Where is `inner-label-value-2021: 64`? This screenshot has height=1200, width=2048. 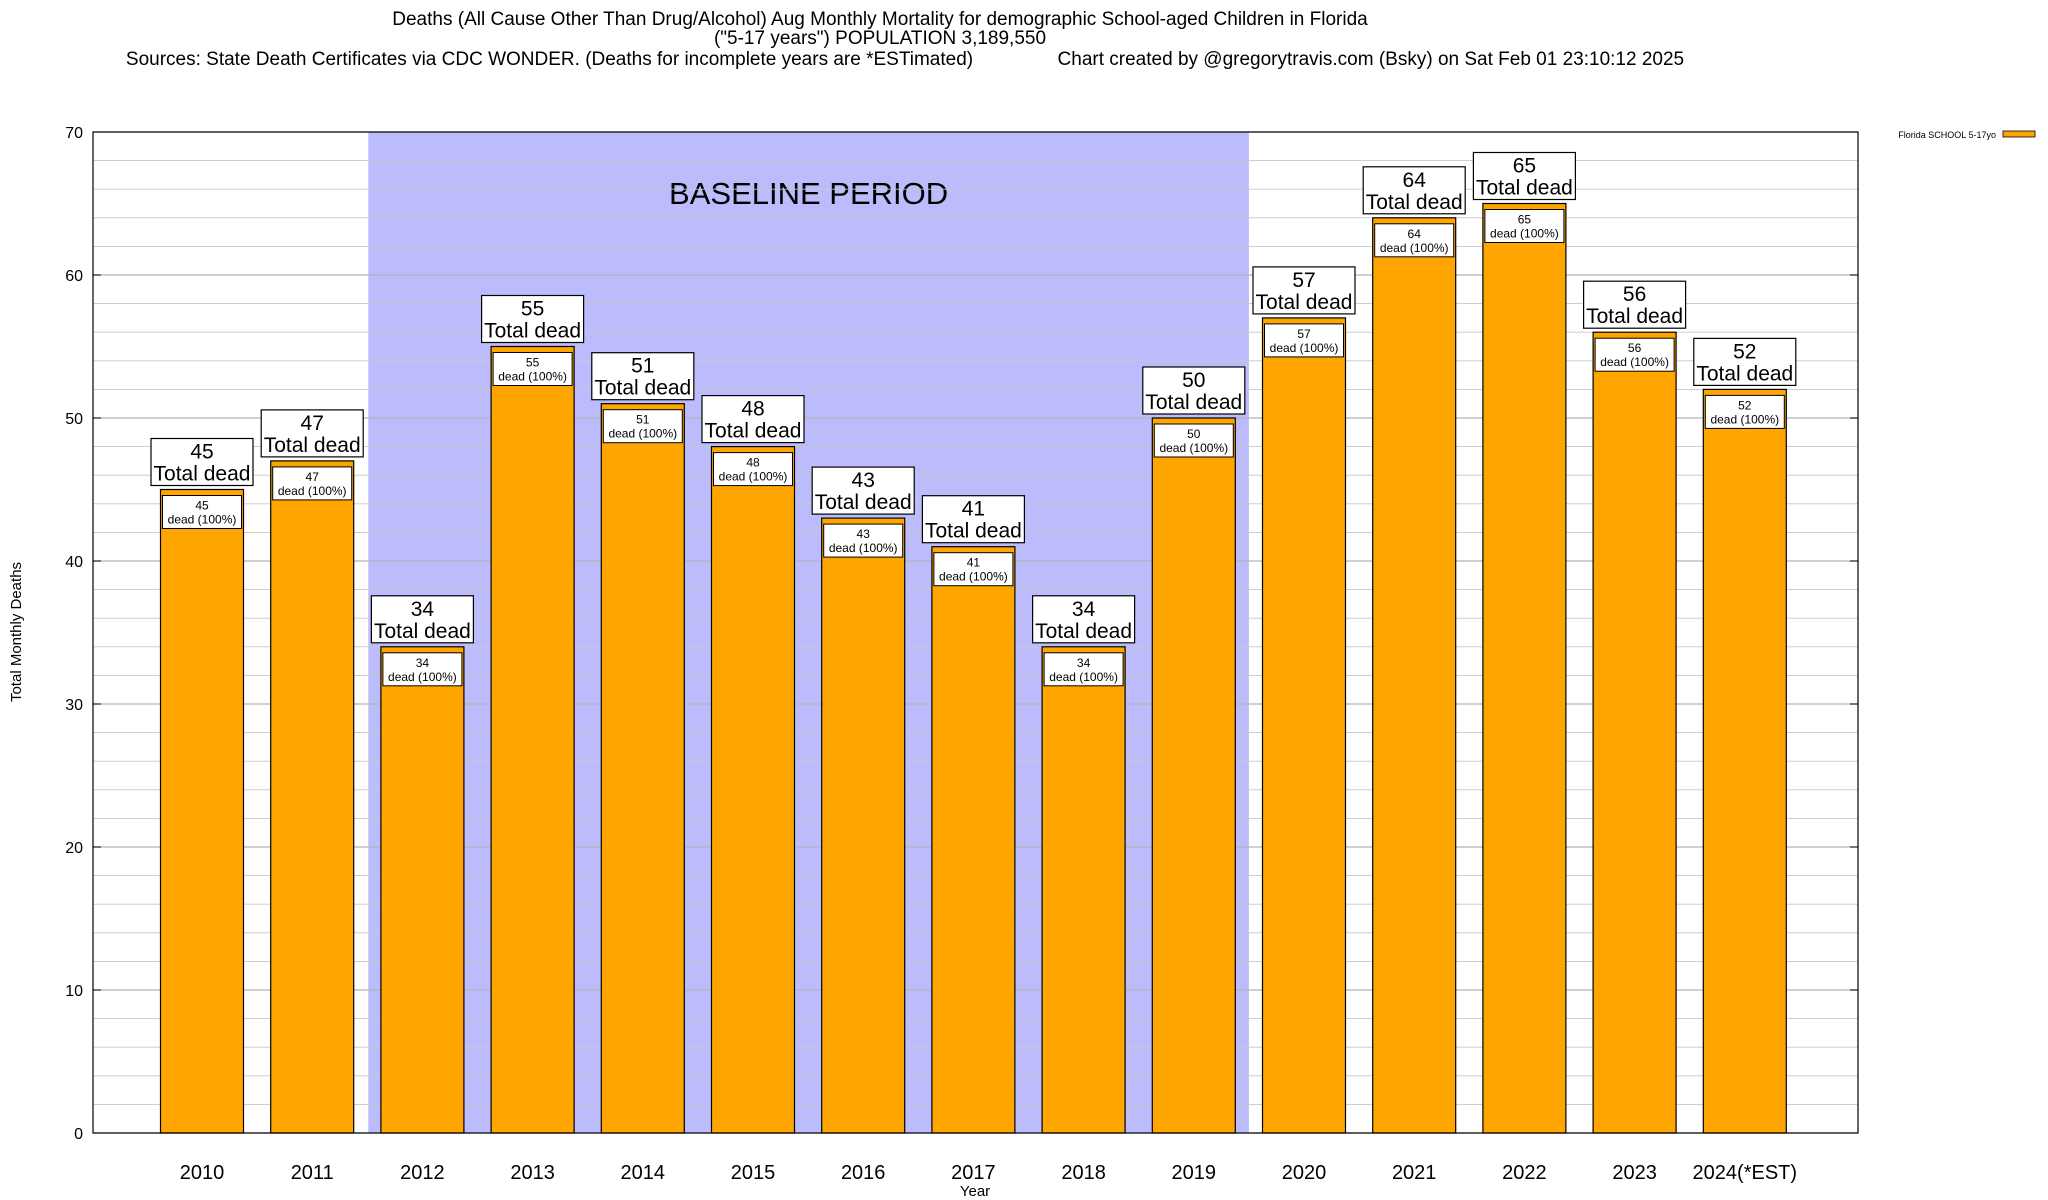
inner-label-value-2021: 64 is located at coordinates (1415, 234).